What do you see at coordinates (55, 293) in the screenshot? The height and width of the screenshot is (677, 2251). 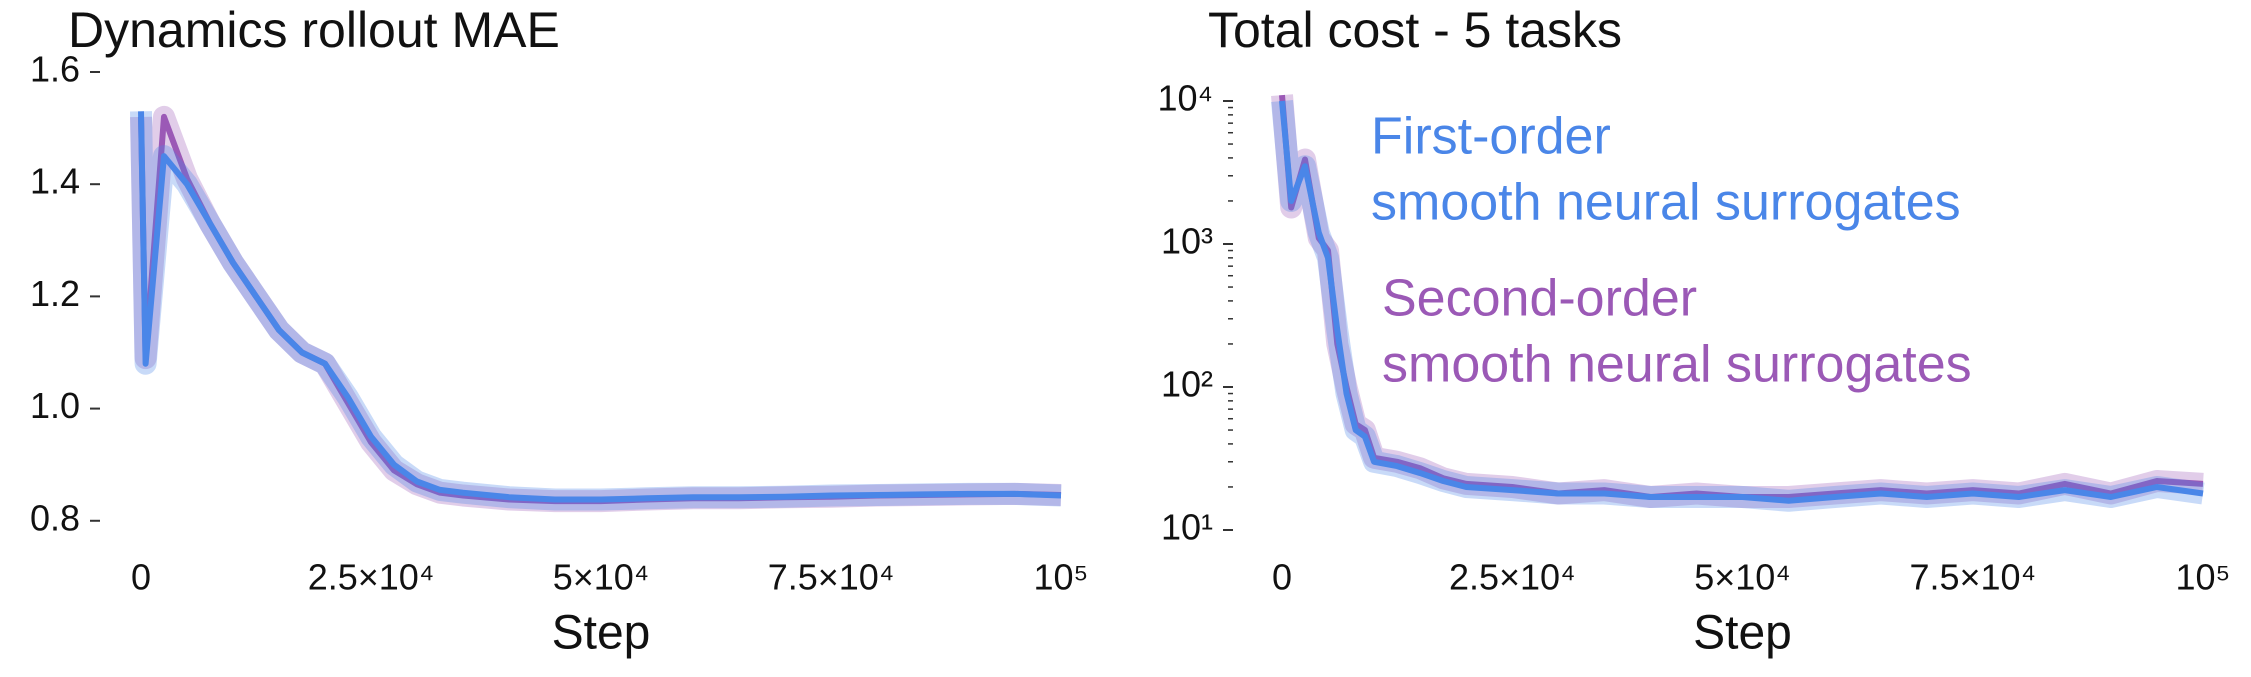 I see `y-tick-label: 1.2` at bounding box center [55, 293].